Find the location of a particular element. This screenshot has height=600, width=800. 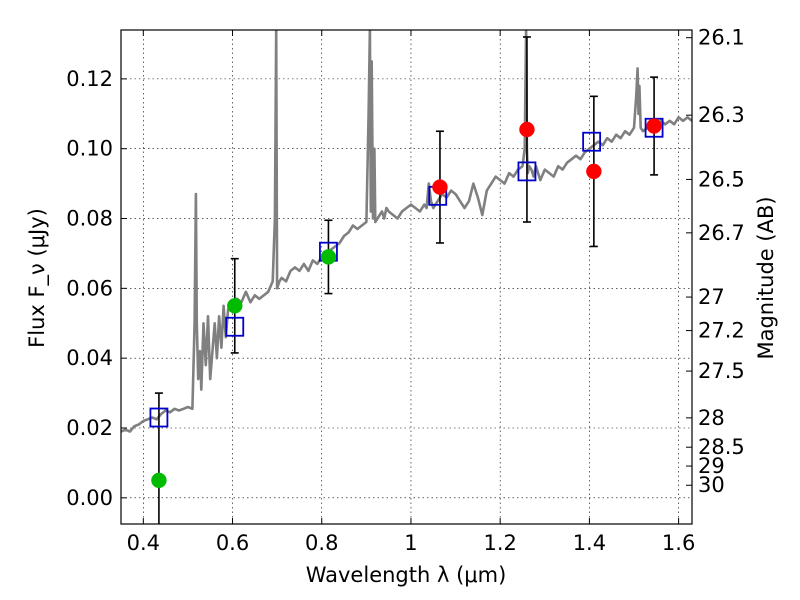

y-tick-label: 0.02 is located at coordinates (89, 428).